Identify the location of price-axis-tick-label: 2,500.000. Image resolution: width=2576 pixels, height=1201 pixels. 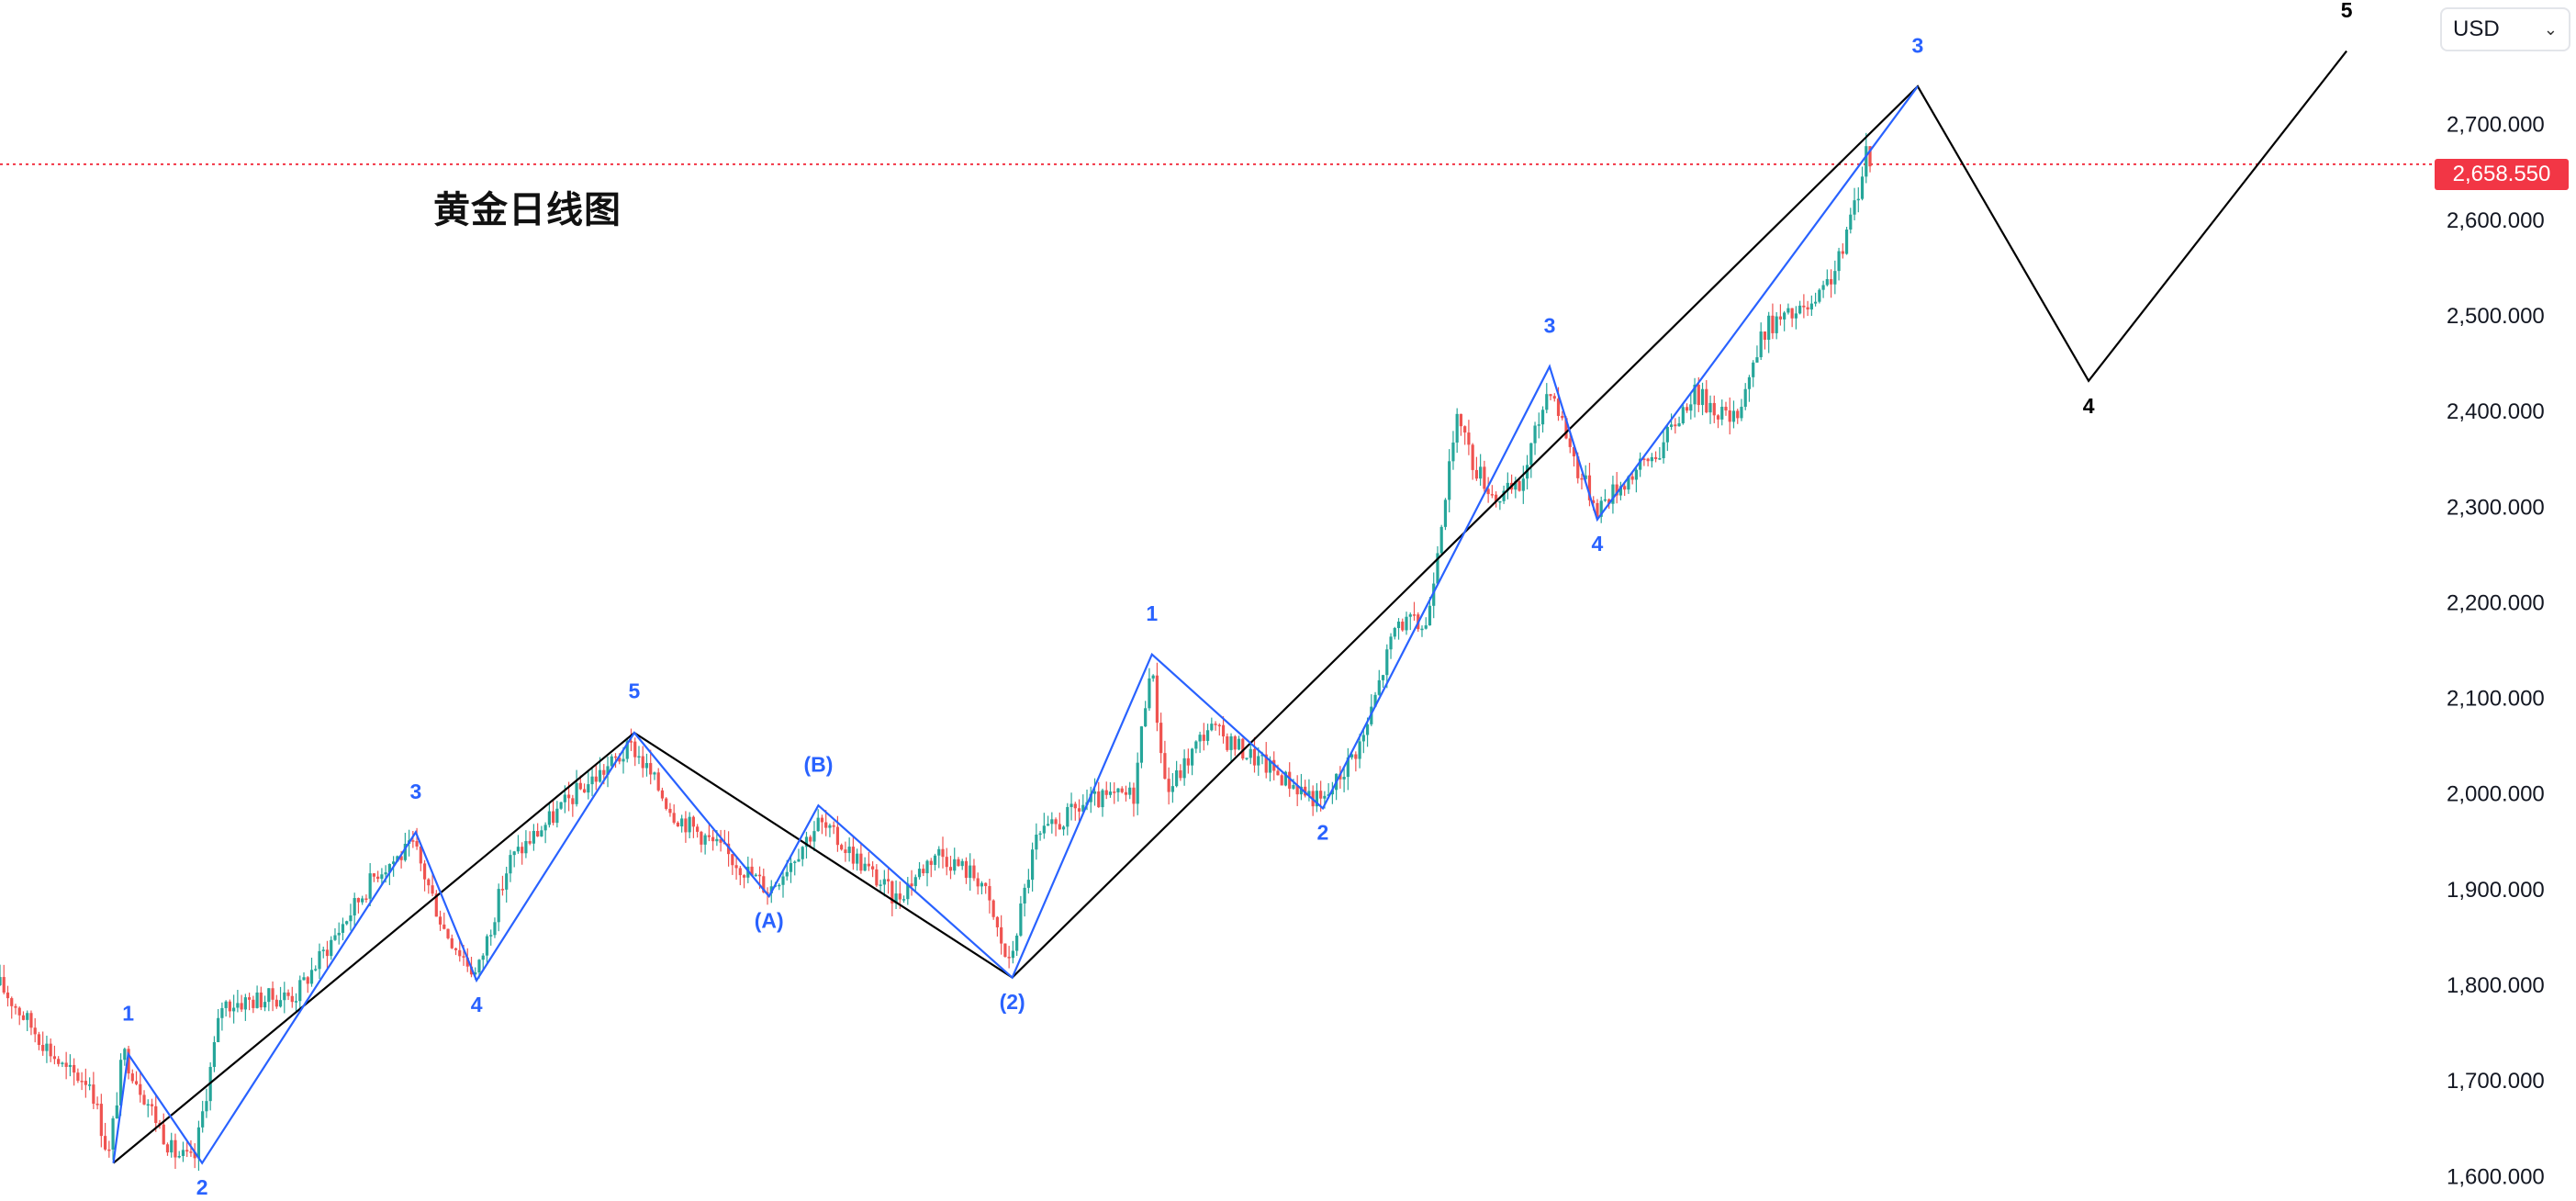
(2496, 316).